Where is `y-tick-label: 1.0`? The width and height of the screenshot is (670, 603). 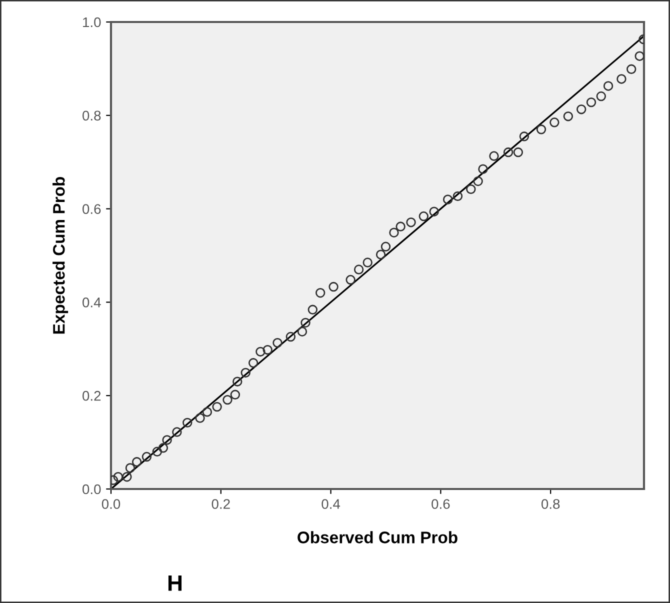 y-tick-label: 1.0 is located at coordinates (92, 22).